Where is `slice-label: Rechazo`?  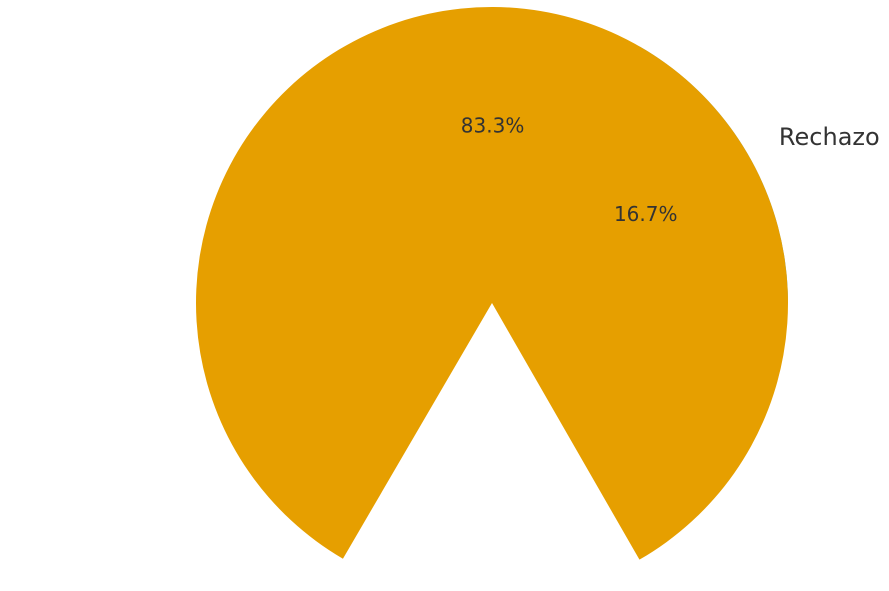 slice-label: Rechazo is located at coordinates (829, 137).